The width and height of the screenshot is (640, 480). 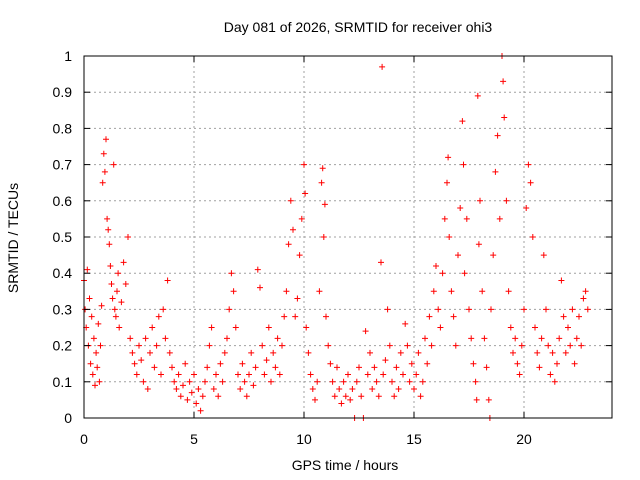 I want to click on x-tick-label: 20, so click(x=524, y=439).